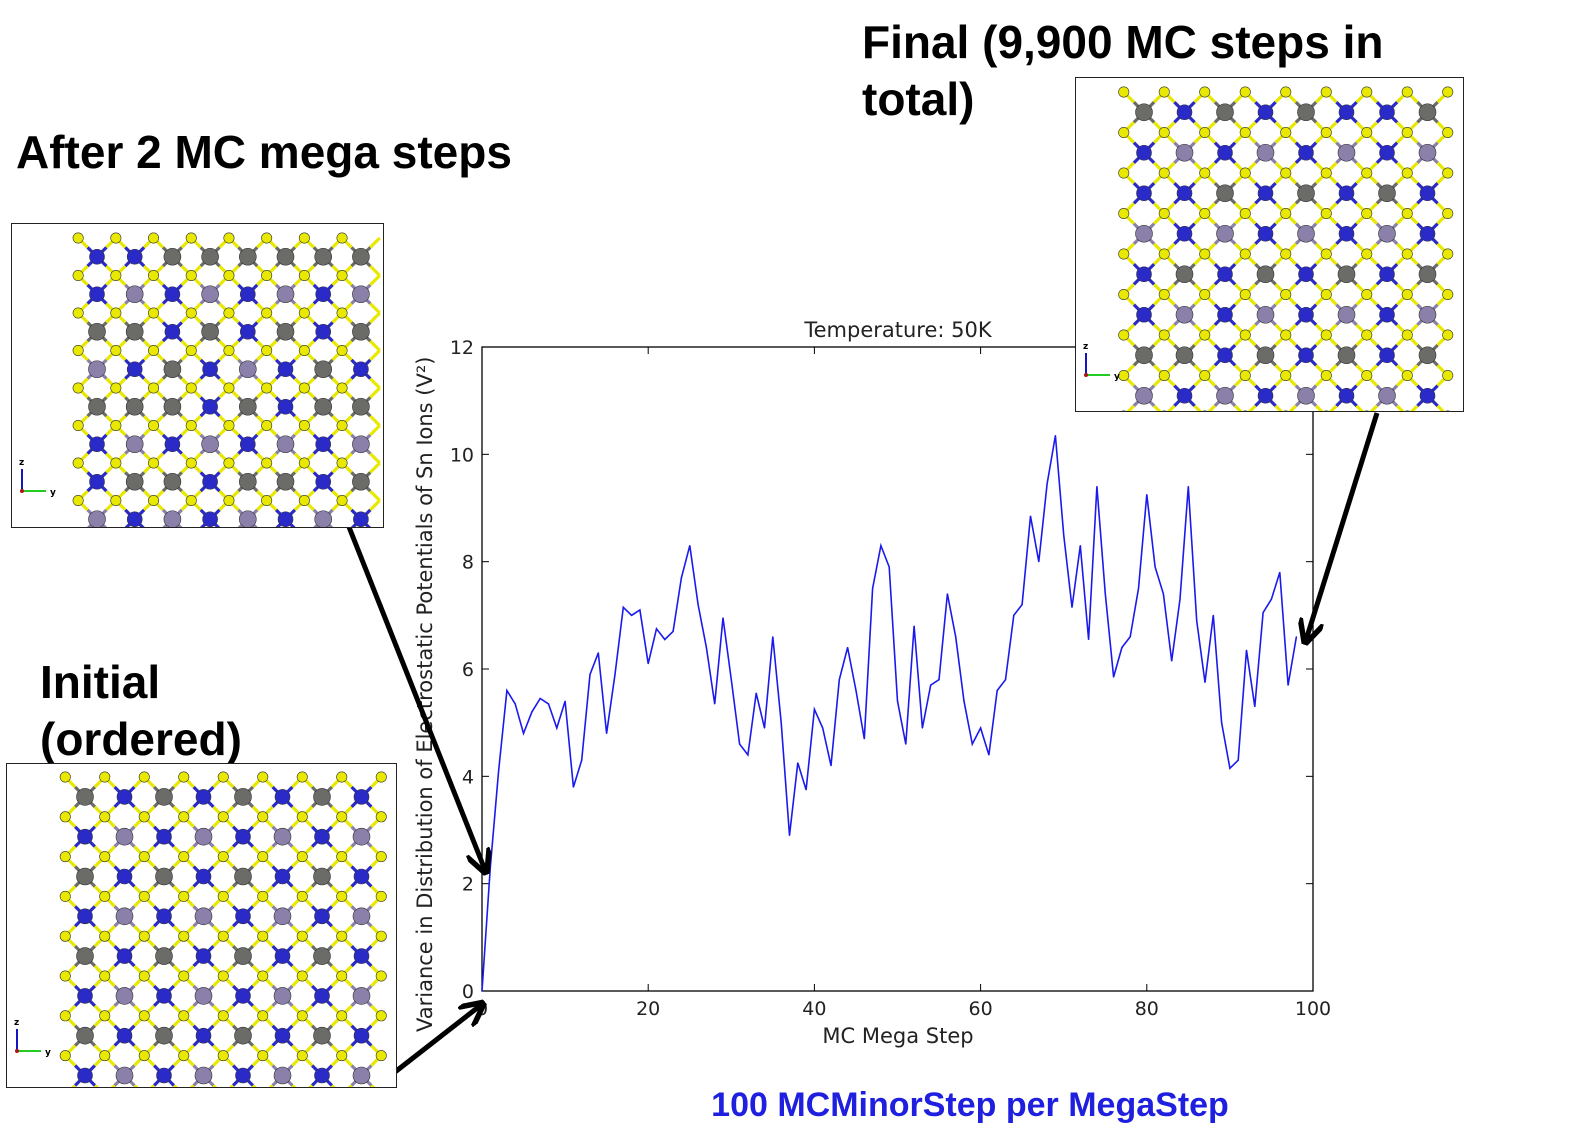 The width and height of the screenshot is (1594, 1127). I want to click on final-label: Final (9,900 MC steps in total), so click(1123, 70).